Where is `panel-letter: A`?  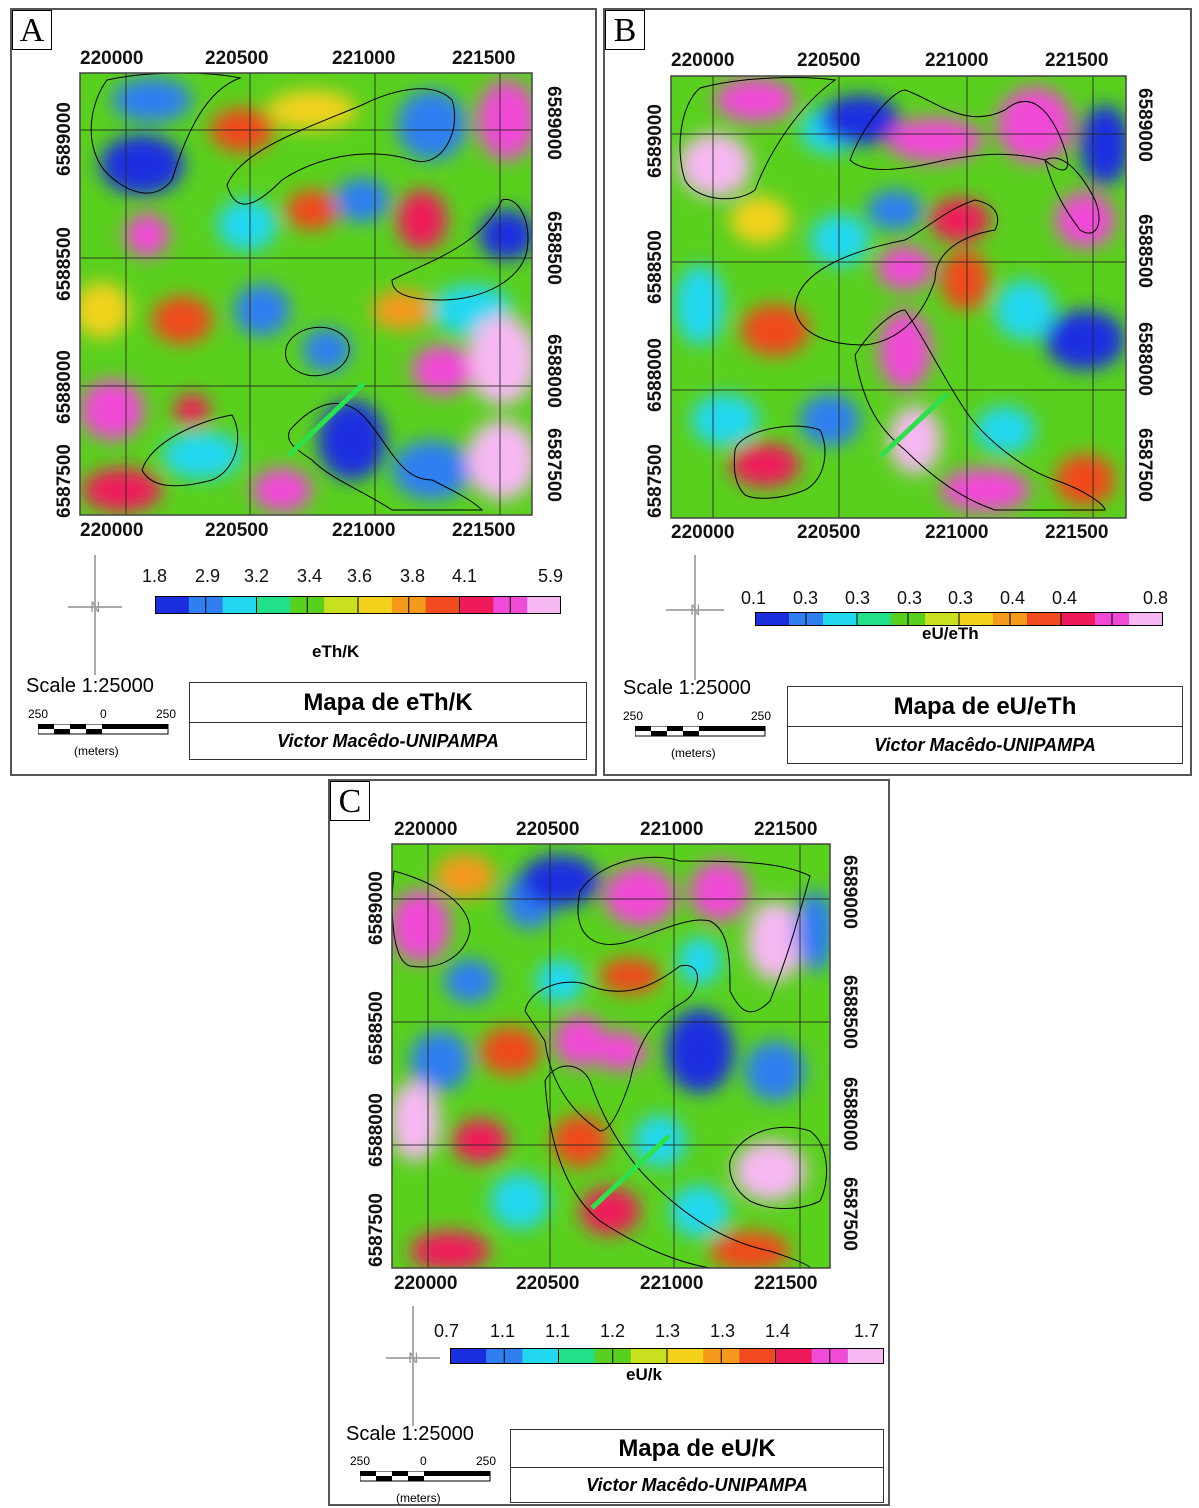
panel-letter: A is located at coordinates (32, 30).